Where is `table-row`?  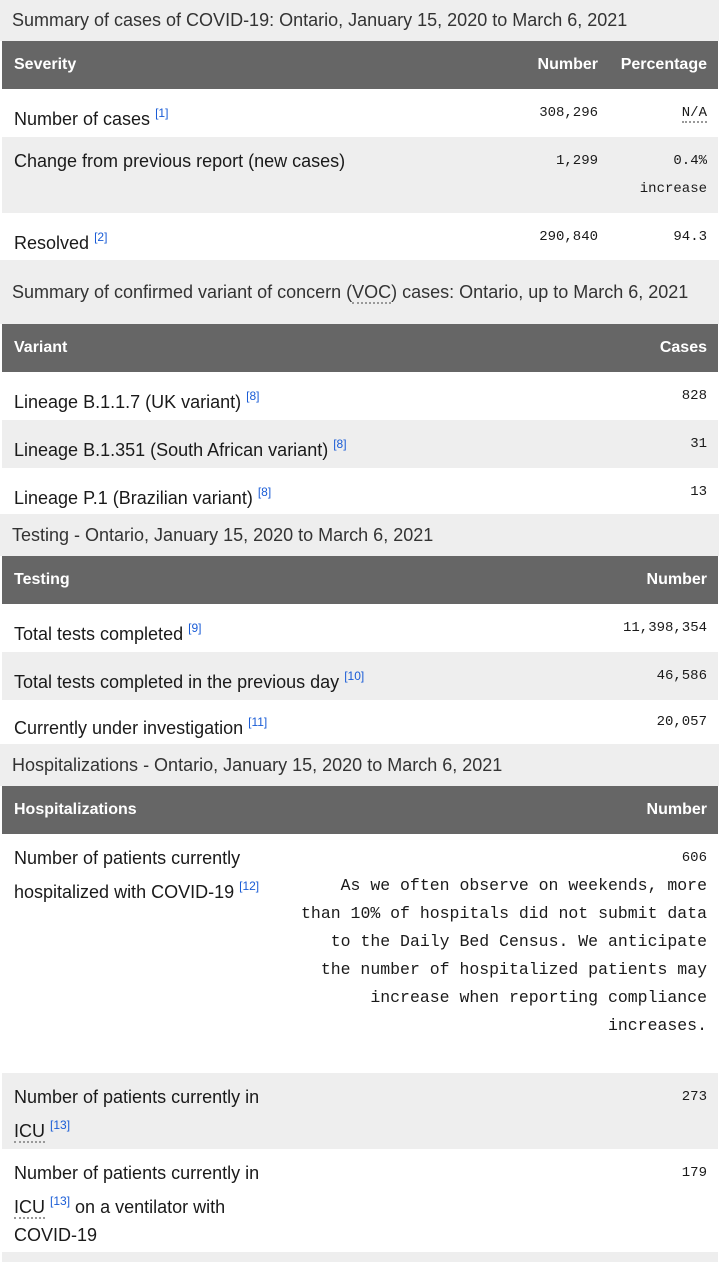
table-row is located at coordinates (360, 1257).